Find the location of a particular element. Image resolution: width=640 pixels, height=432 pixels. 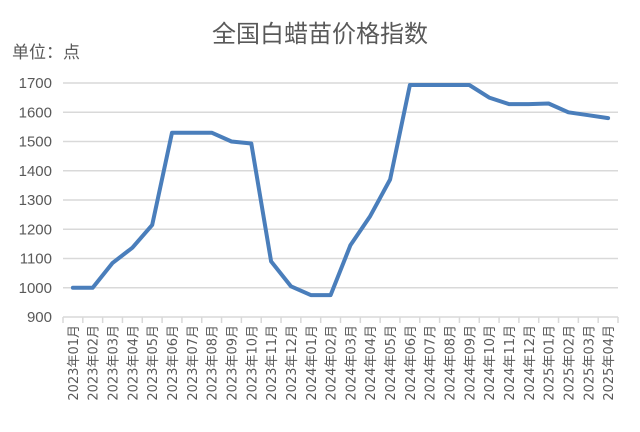

x-tick-label: 2024年03月 is located at coordinates (351, 363).